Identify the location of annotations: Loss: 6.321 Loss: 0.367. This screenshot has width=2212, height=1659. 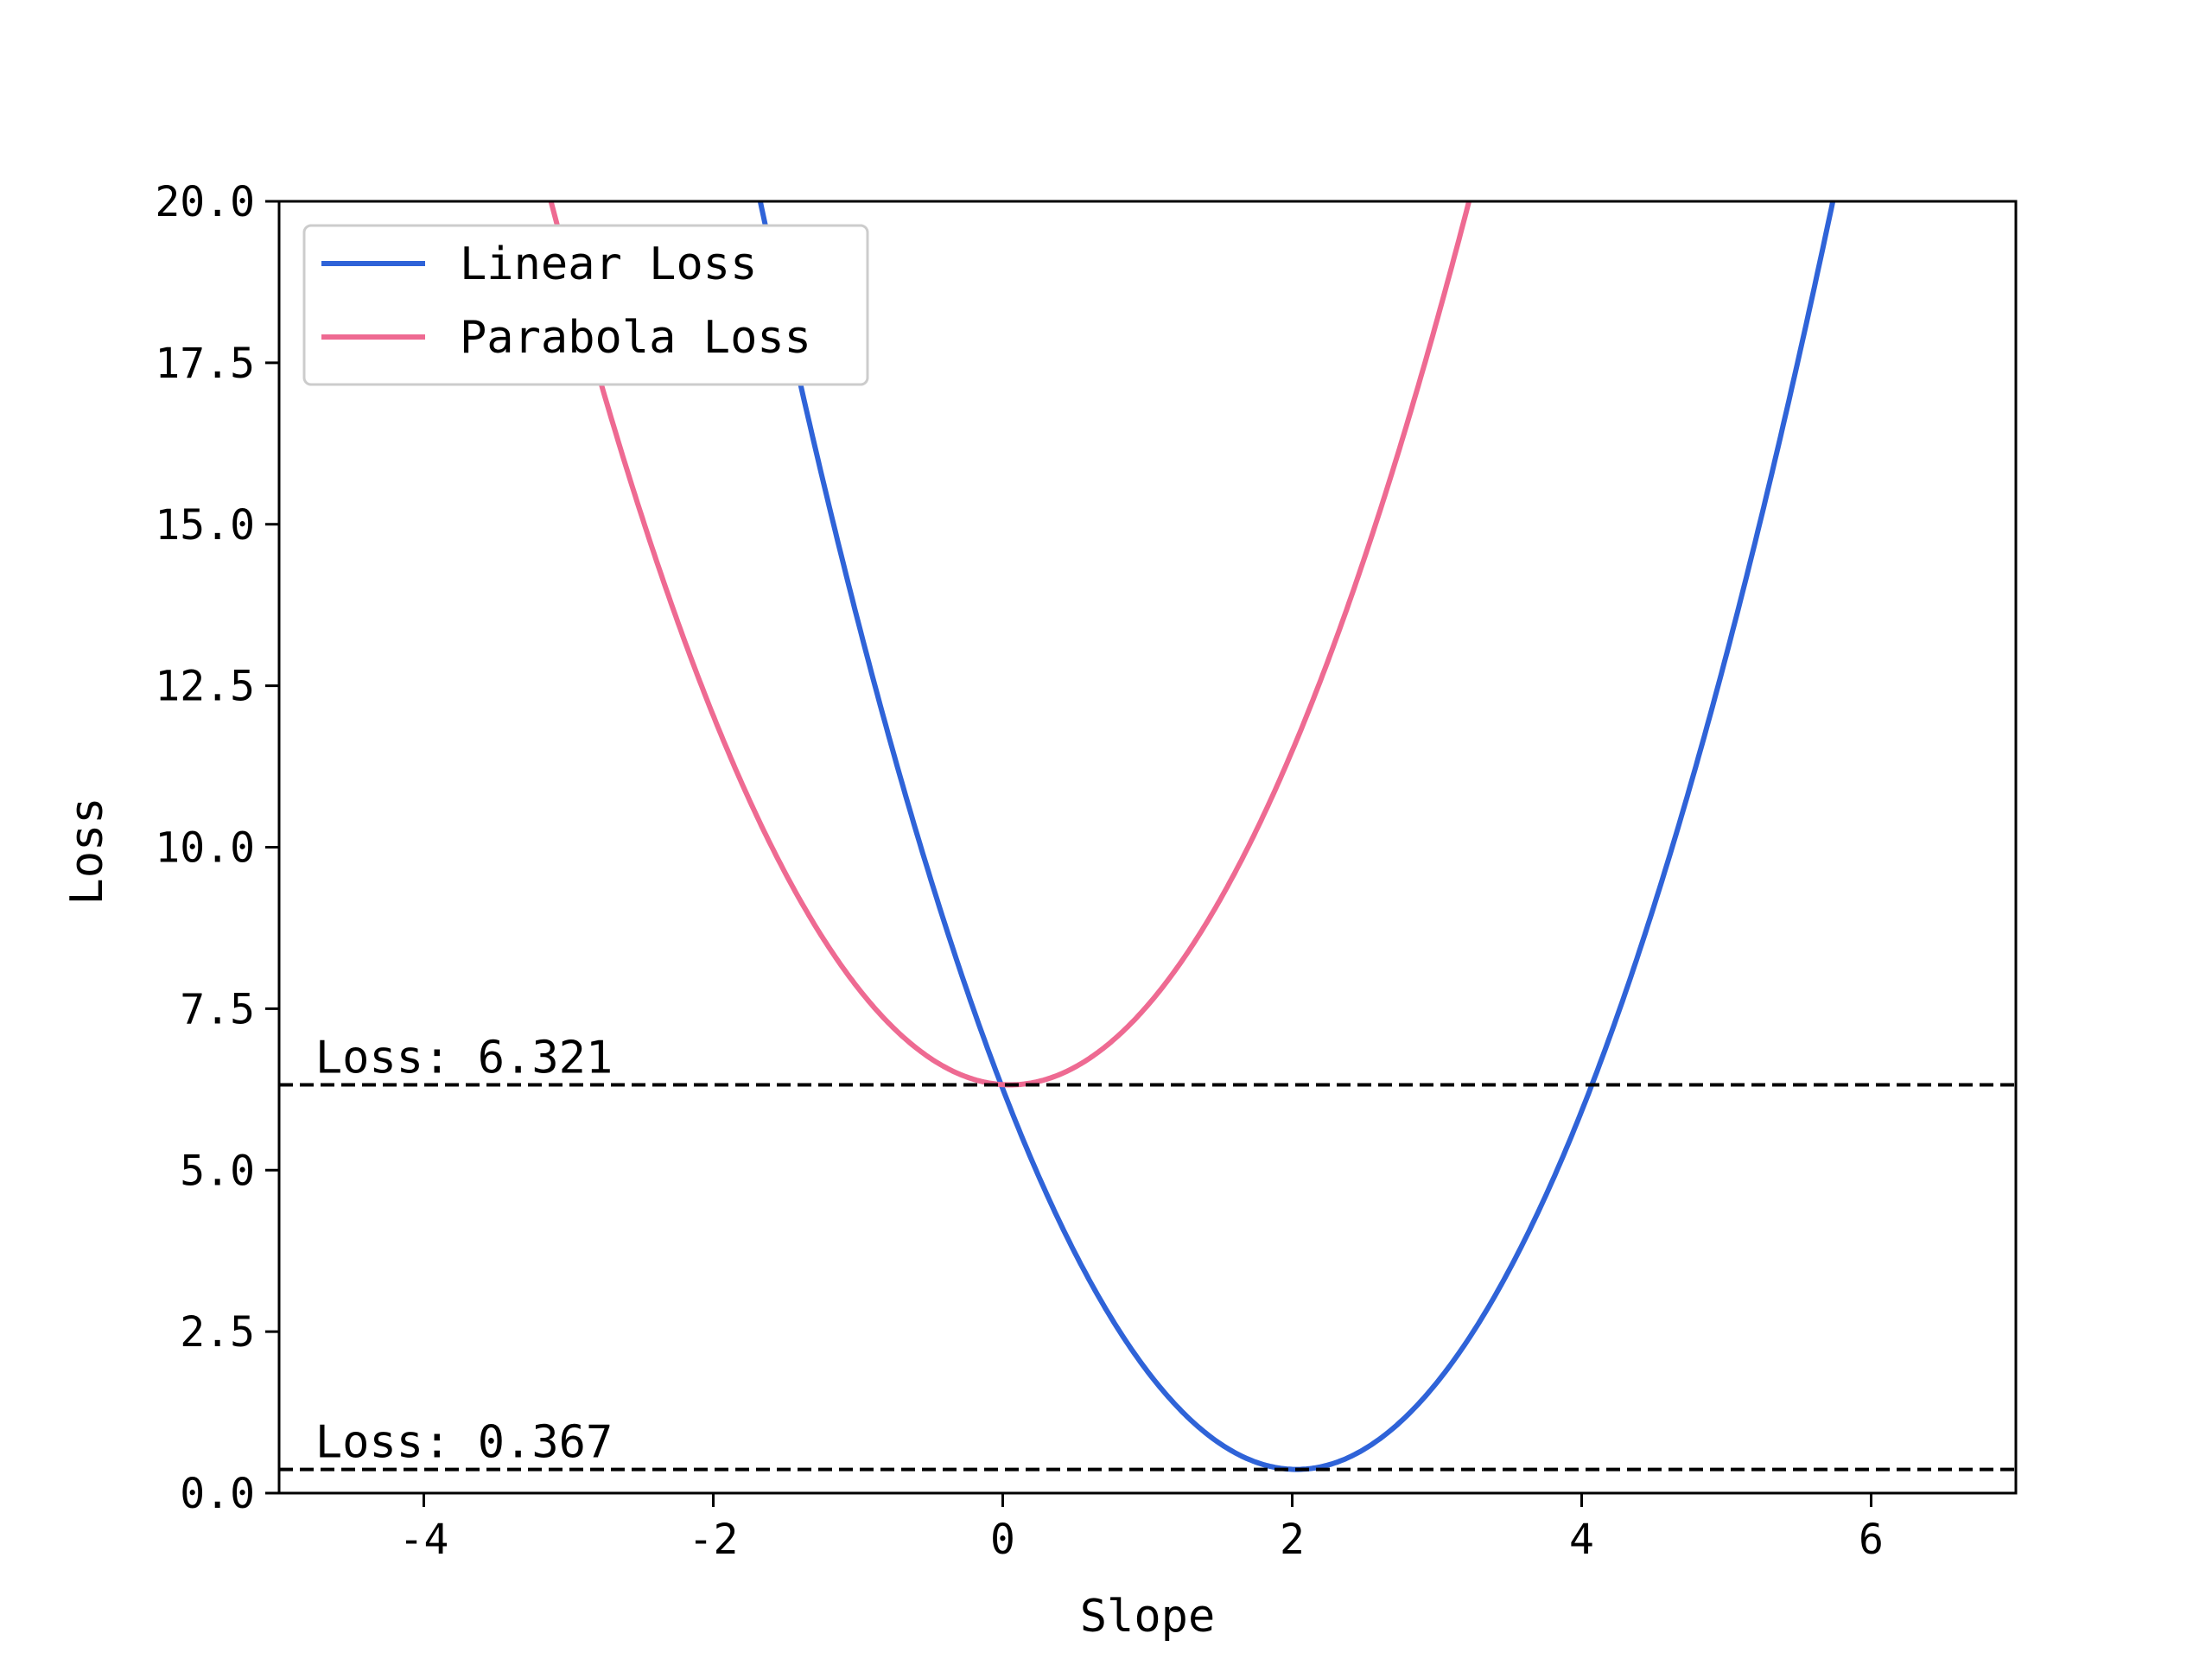
(464, 1251).